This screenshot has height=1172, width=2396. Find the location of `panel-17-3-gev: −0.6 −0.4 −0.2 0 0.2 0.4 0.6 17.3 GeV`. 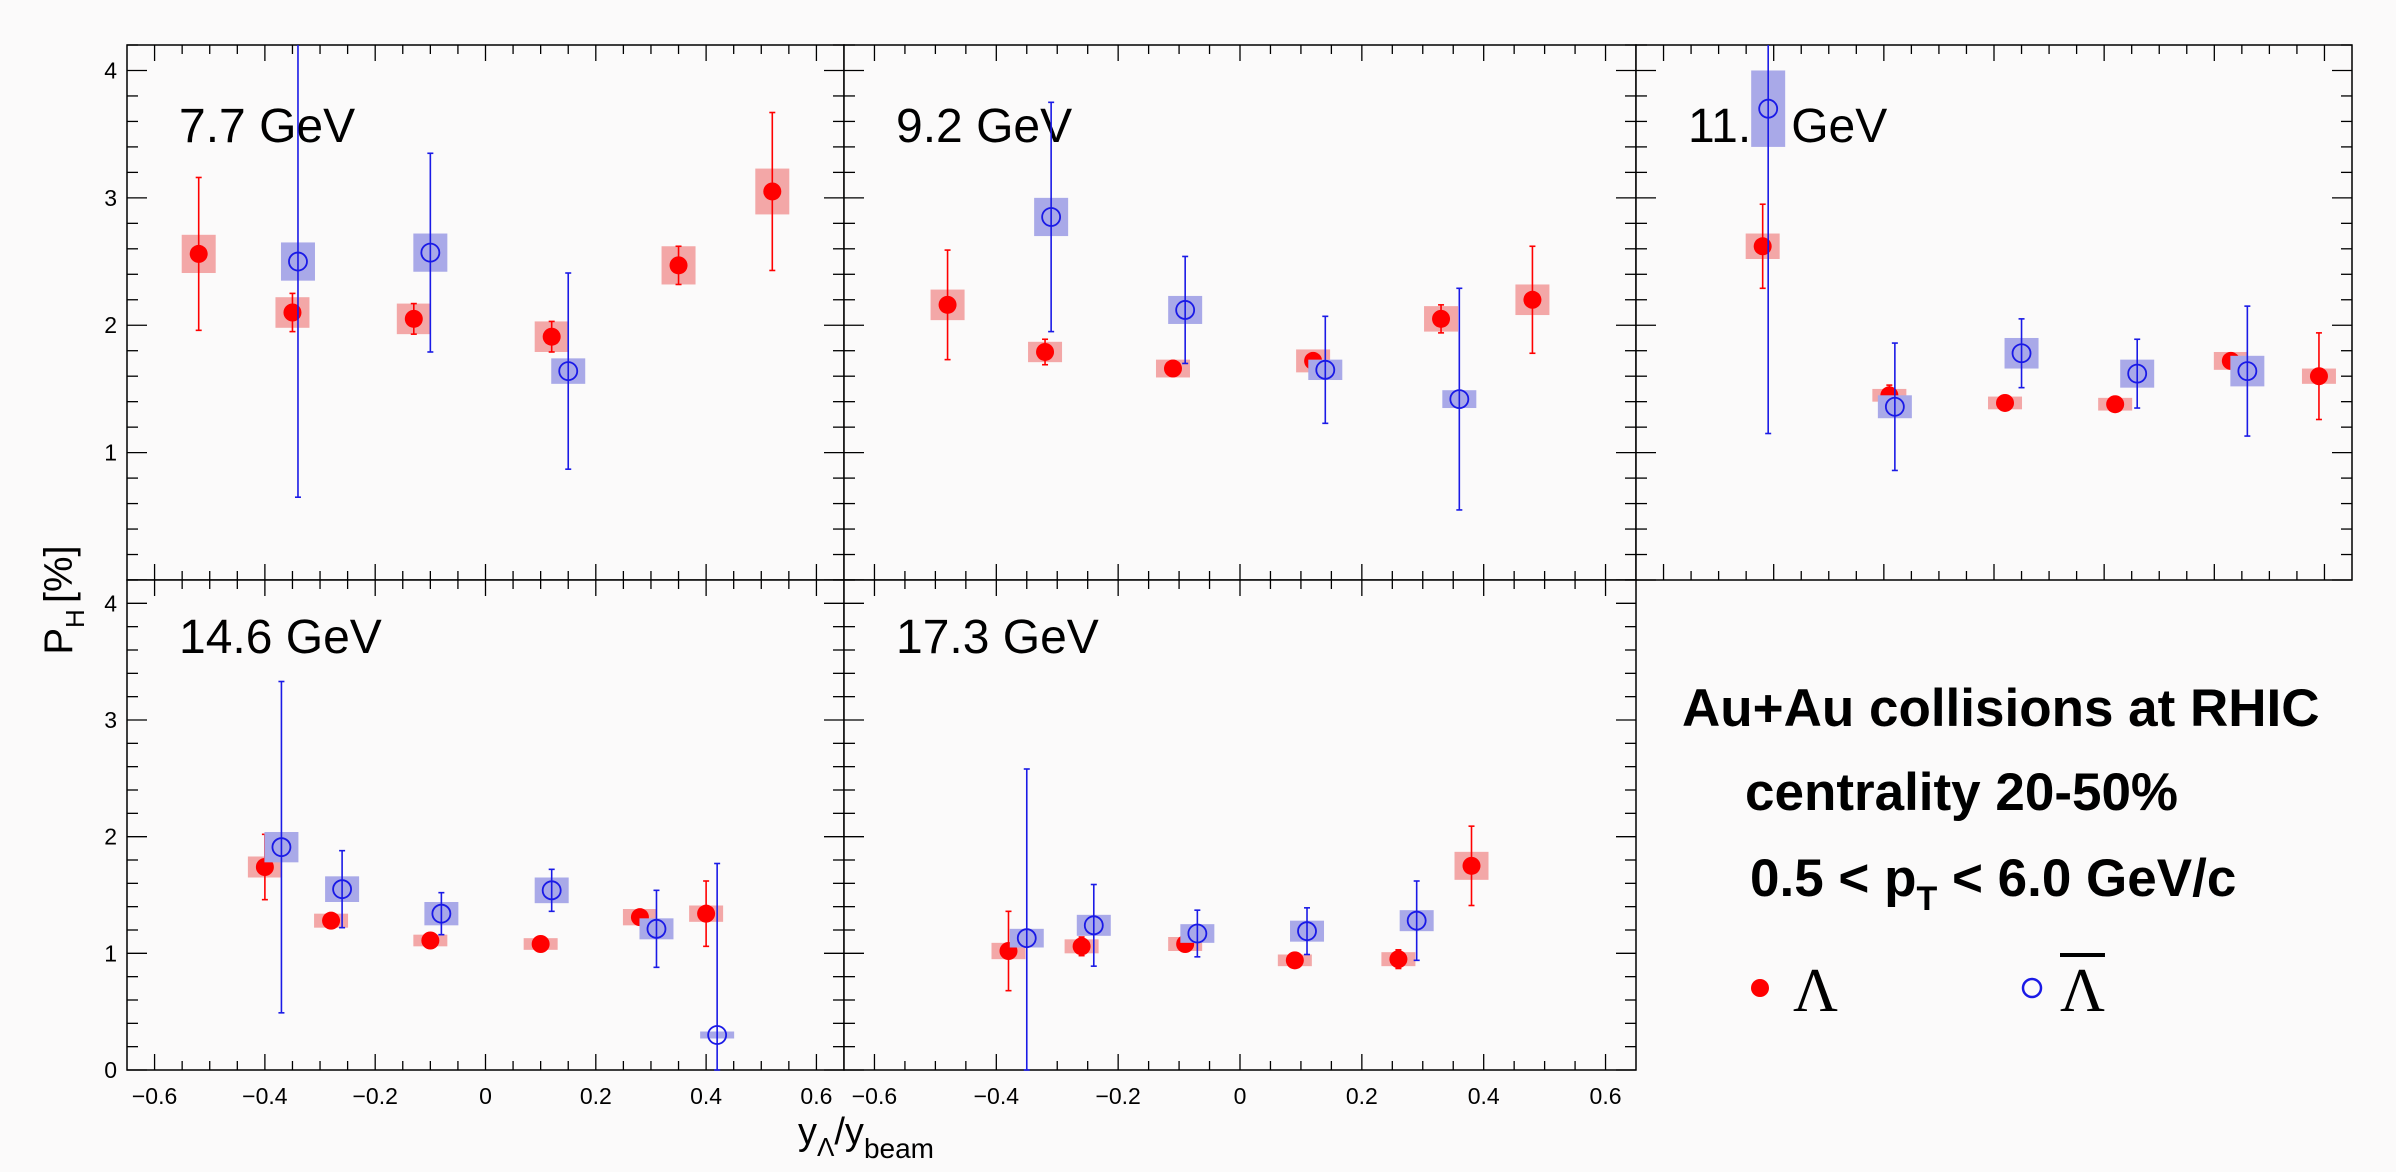

panel-17-3-gev: −0.6 −0.4 −0.2 0 0.2 0.4 0.6 17.3 GeV is located at coordinates (1240, 844).